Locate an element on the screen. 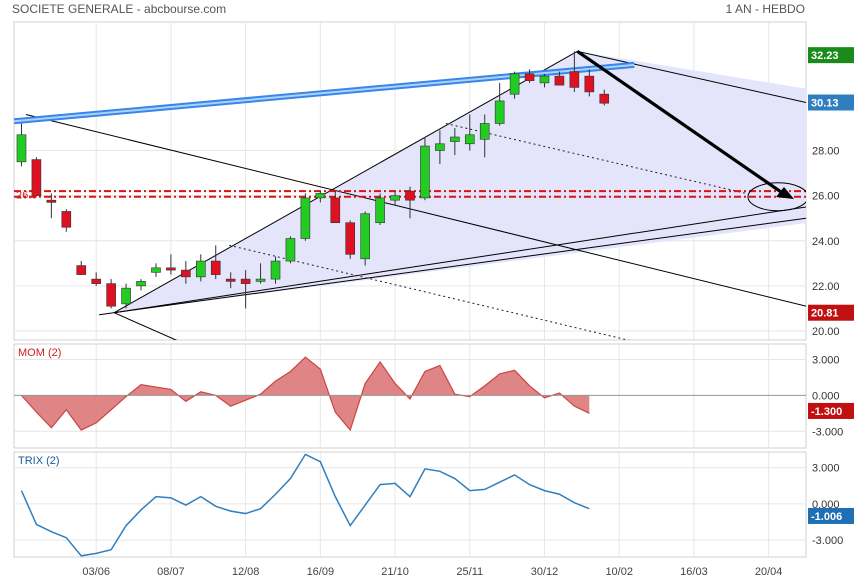 Image resolution: width=855 pixels, height=580 pixels. x-tick-label: 30/12 is located at coordinates (545, 572).